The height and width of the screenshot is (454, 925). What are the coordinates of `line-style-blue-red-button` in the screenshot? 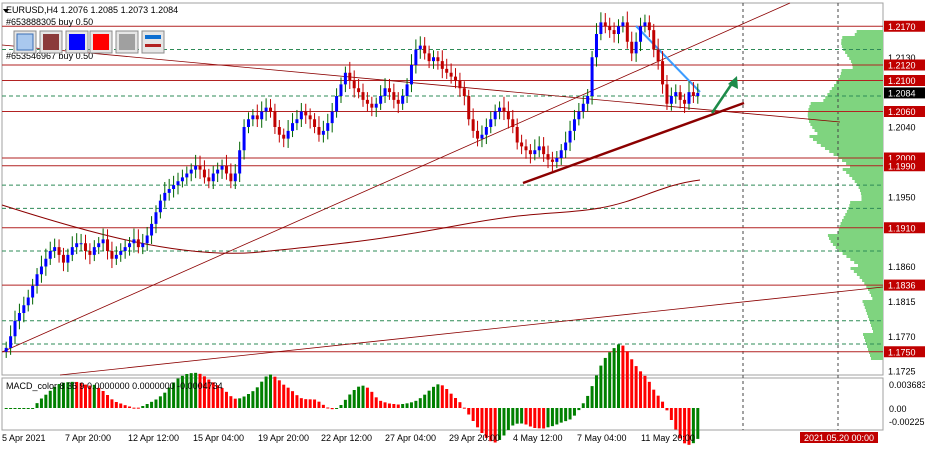 It's located at (153, 42).